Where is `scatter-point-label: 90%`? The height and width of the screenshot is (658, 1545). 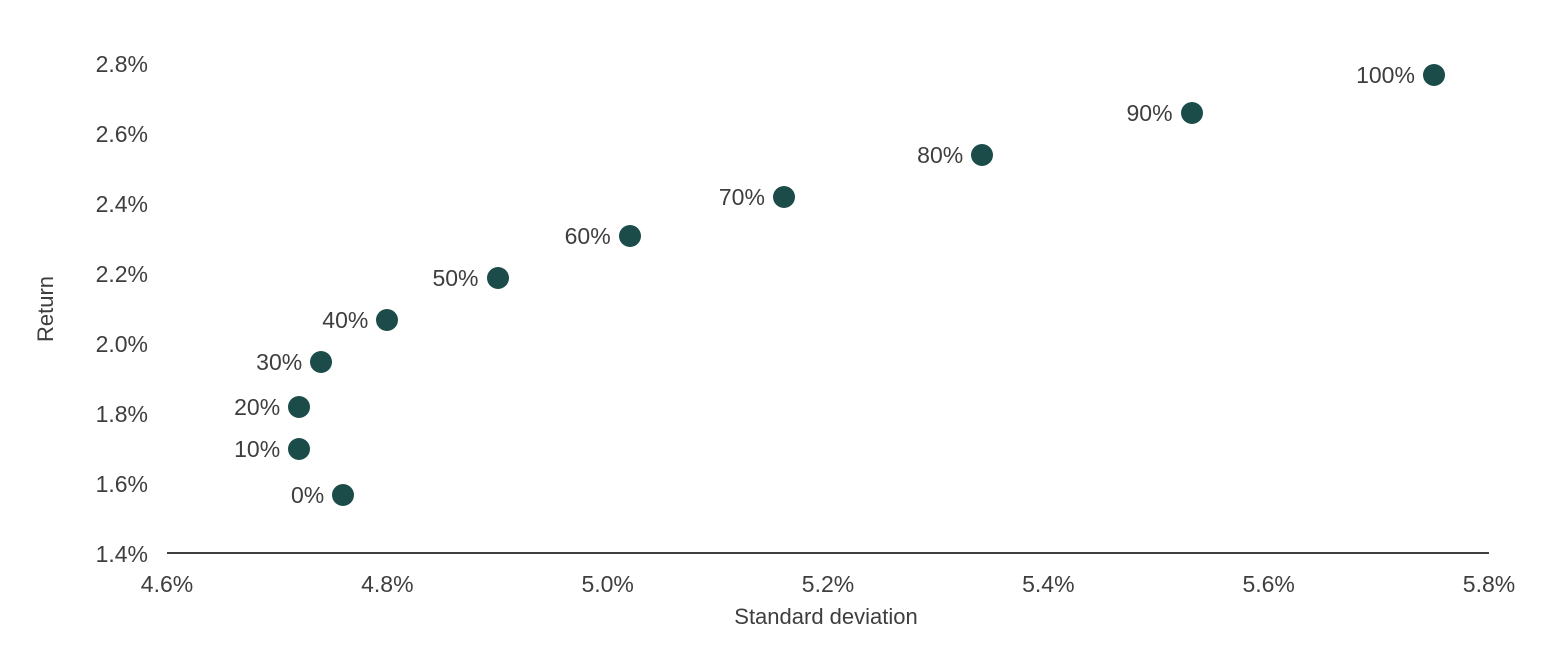 scatter-point-label: 90% is located at coordinates (1149, 113).